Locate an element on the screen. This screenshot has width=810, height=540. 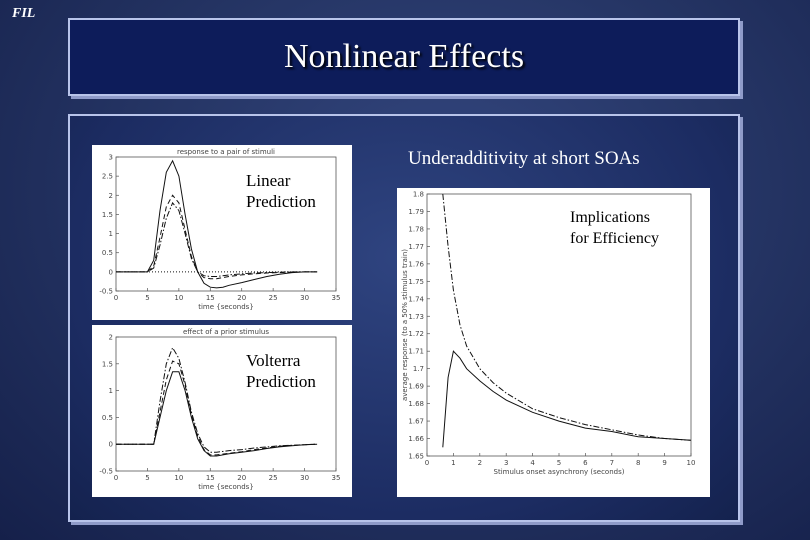
y-tick-label: 1.79 is located at coordinates (416, 212).